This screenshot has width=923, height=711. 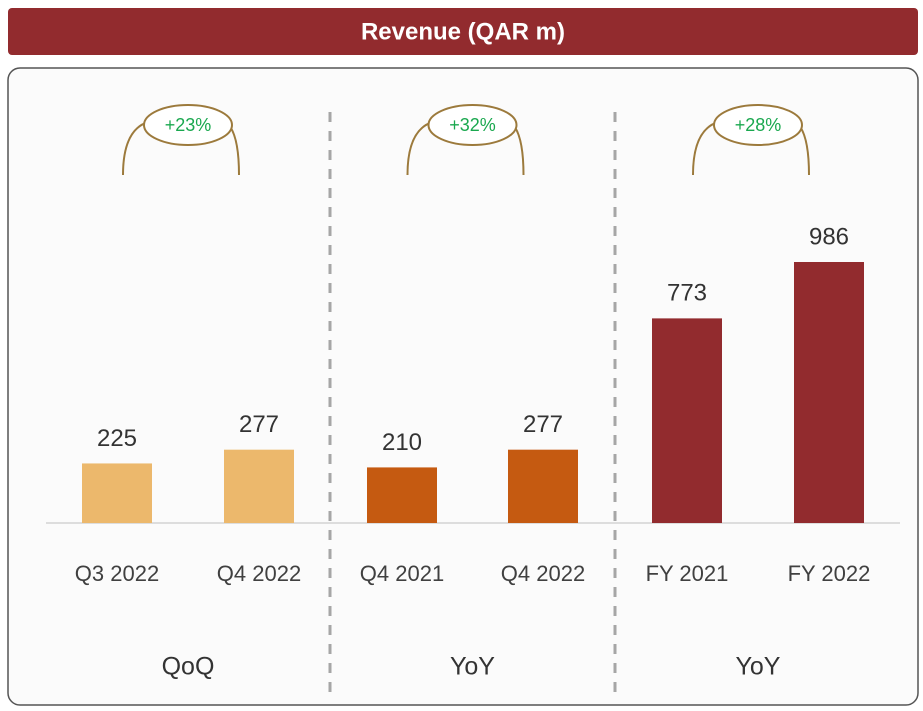 What do you see at coordinates (829, 236) in the screenshot?
I see `value-label: 986` at bounding box center [829, 236].